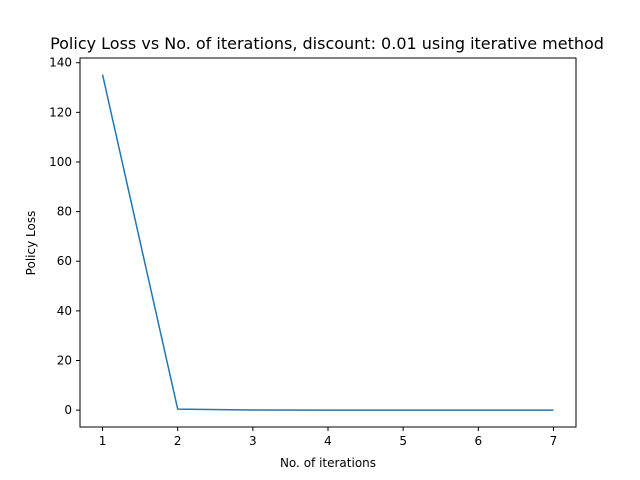 The height and width of the screenshot is (480, 640). What do you see at coordinates (60, 63) in the screenshot?
I see `y-tick-label: 140` at bounding box center [60, 63].